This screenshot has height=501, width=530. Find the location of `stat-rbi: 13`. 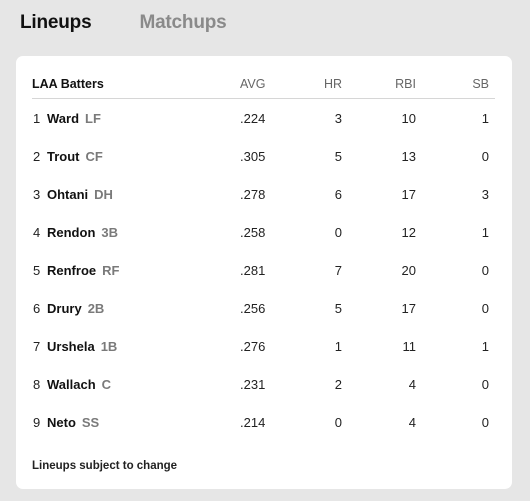

stat-rbi: 13 is located at coordinates (408, 156).